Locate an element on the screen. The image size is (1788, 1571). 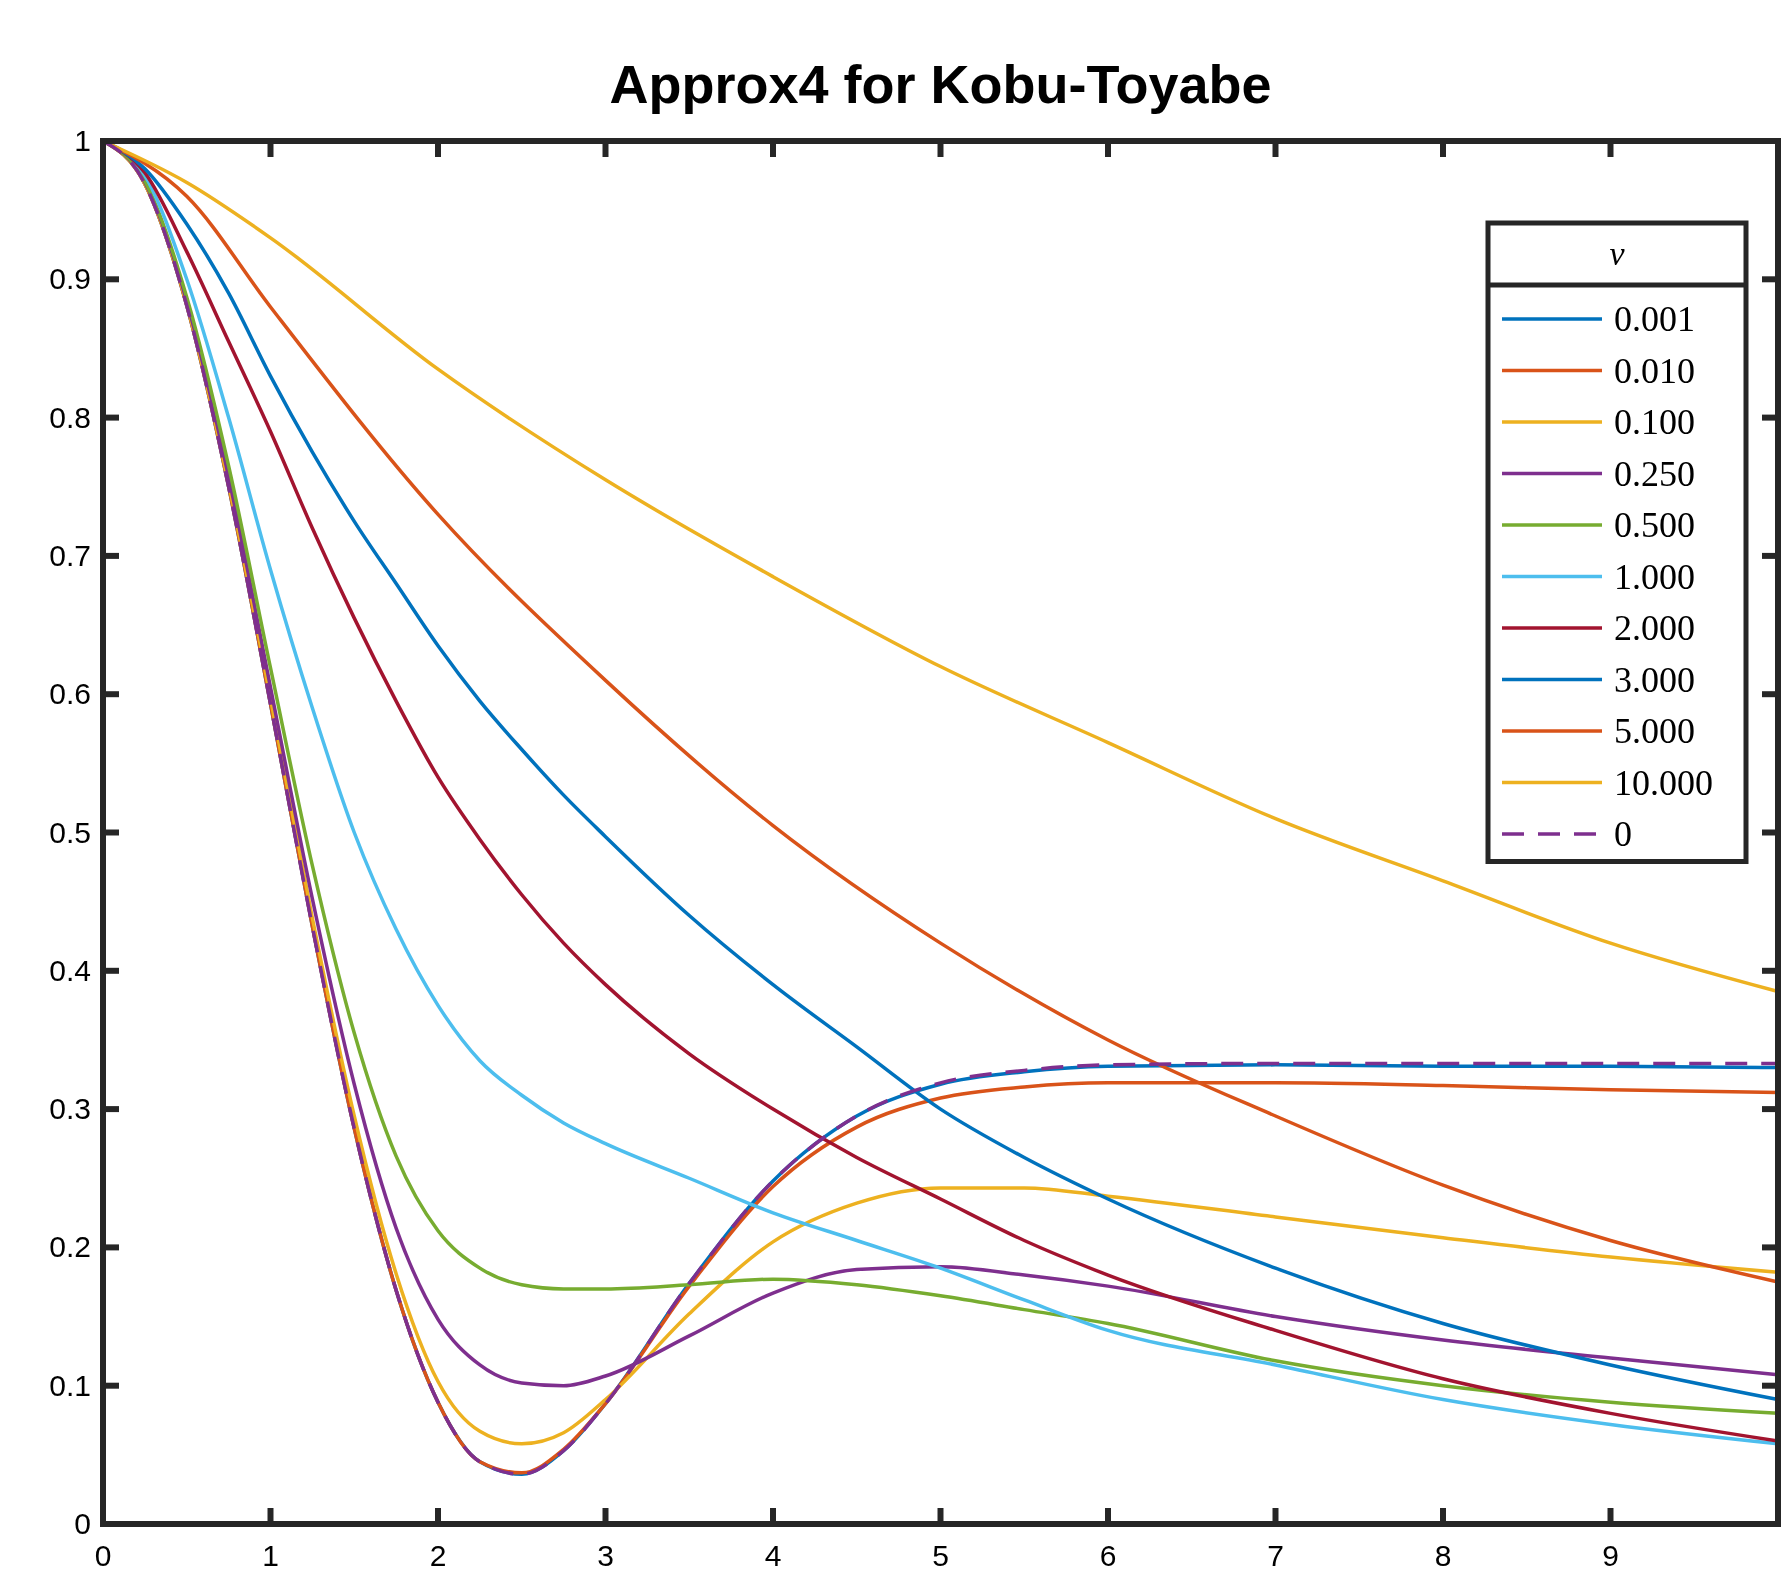
legend-label: 0.250 is located at coordinates (1654, 473).